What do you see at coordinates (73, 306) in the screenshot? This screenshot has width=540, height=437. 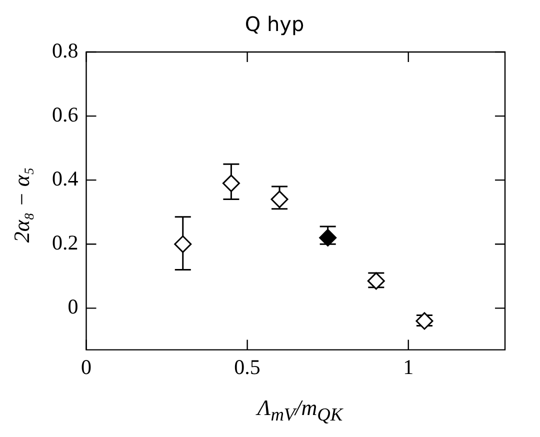 I see `y-tick-label: 0` at bounding box center [73, 306].